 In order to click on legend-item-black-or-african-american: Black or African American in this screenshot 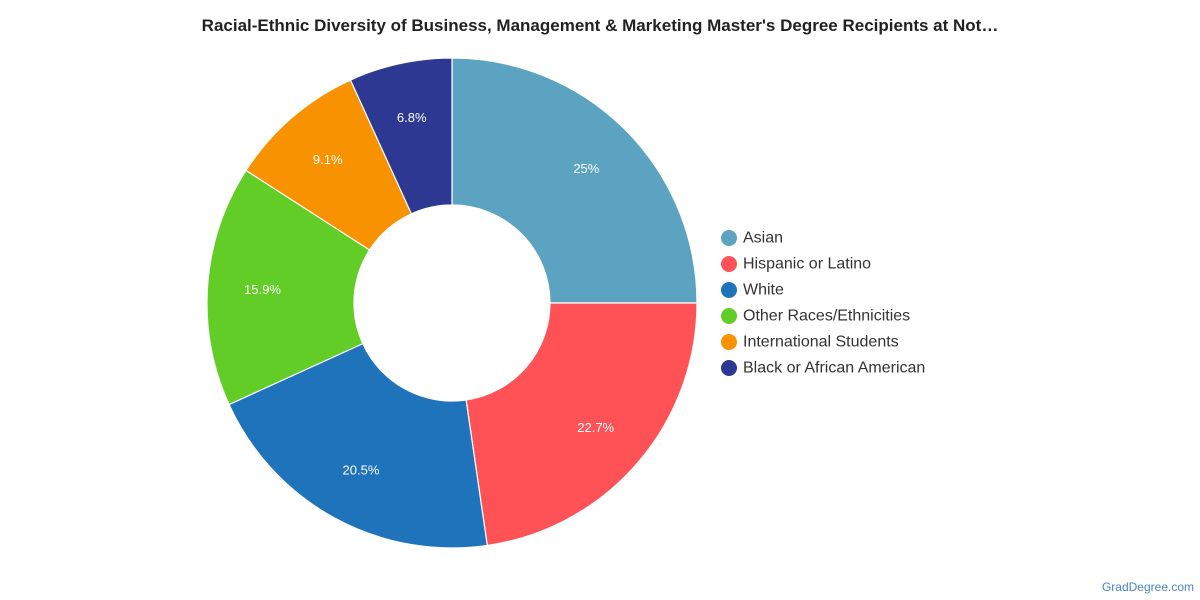, I will do `click(823, 368)`.